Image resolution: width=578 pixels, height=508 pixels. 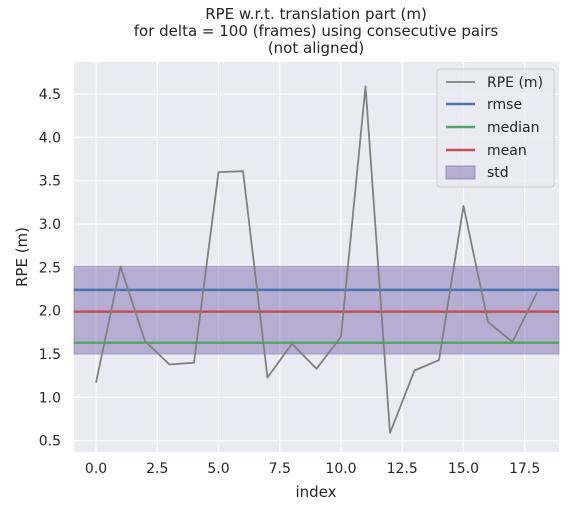 I want to click on y-tick-label: 2.5, so click(x=50, y=268).